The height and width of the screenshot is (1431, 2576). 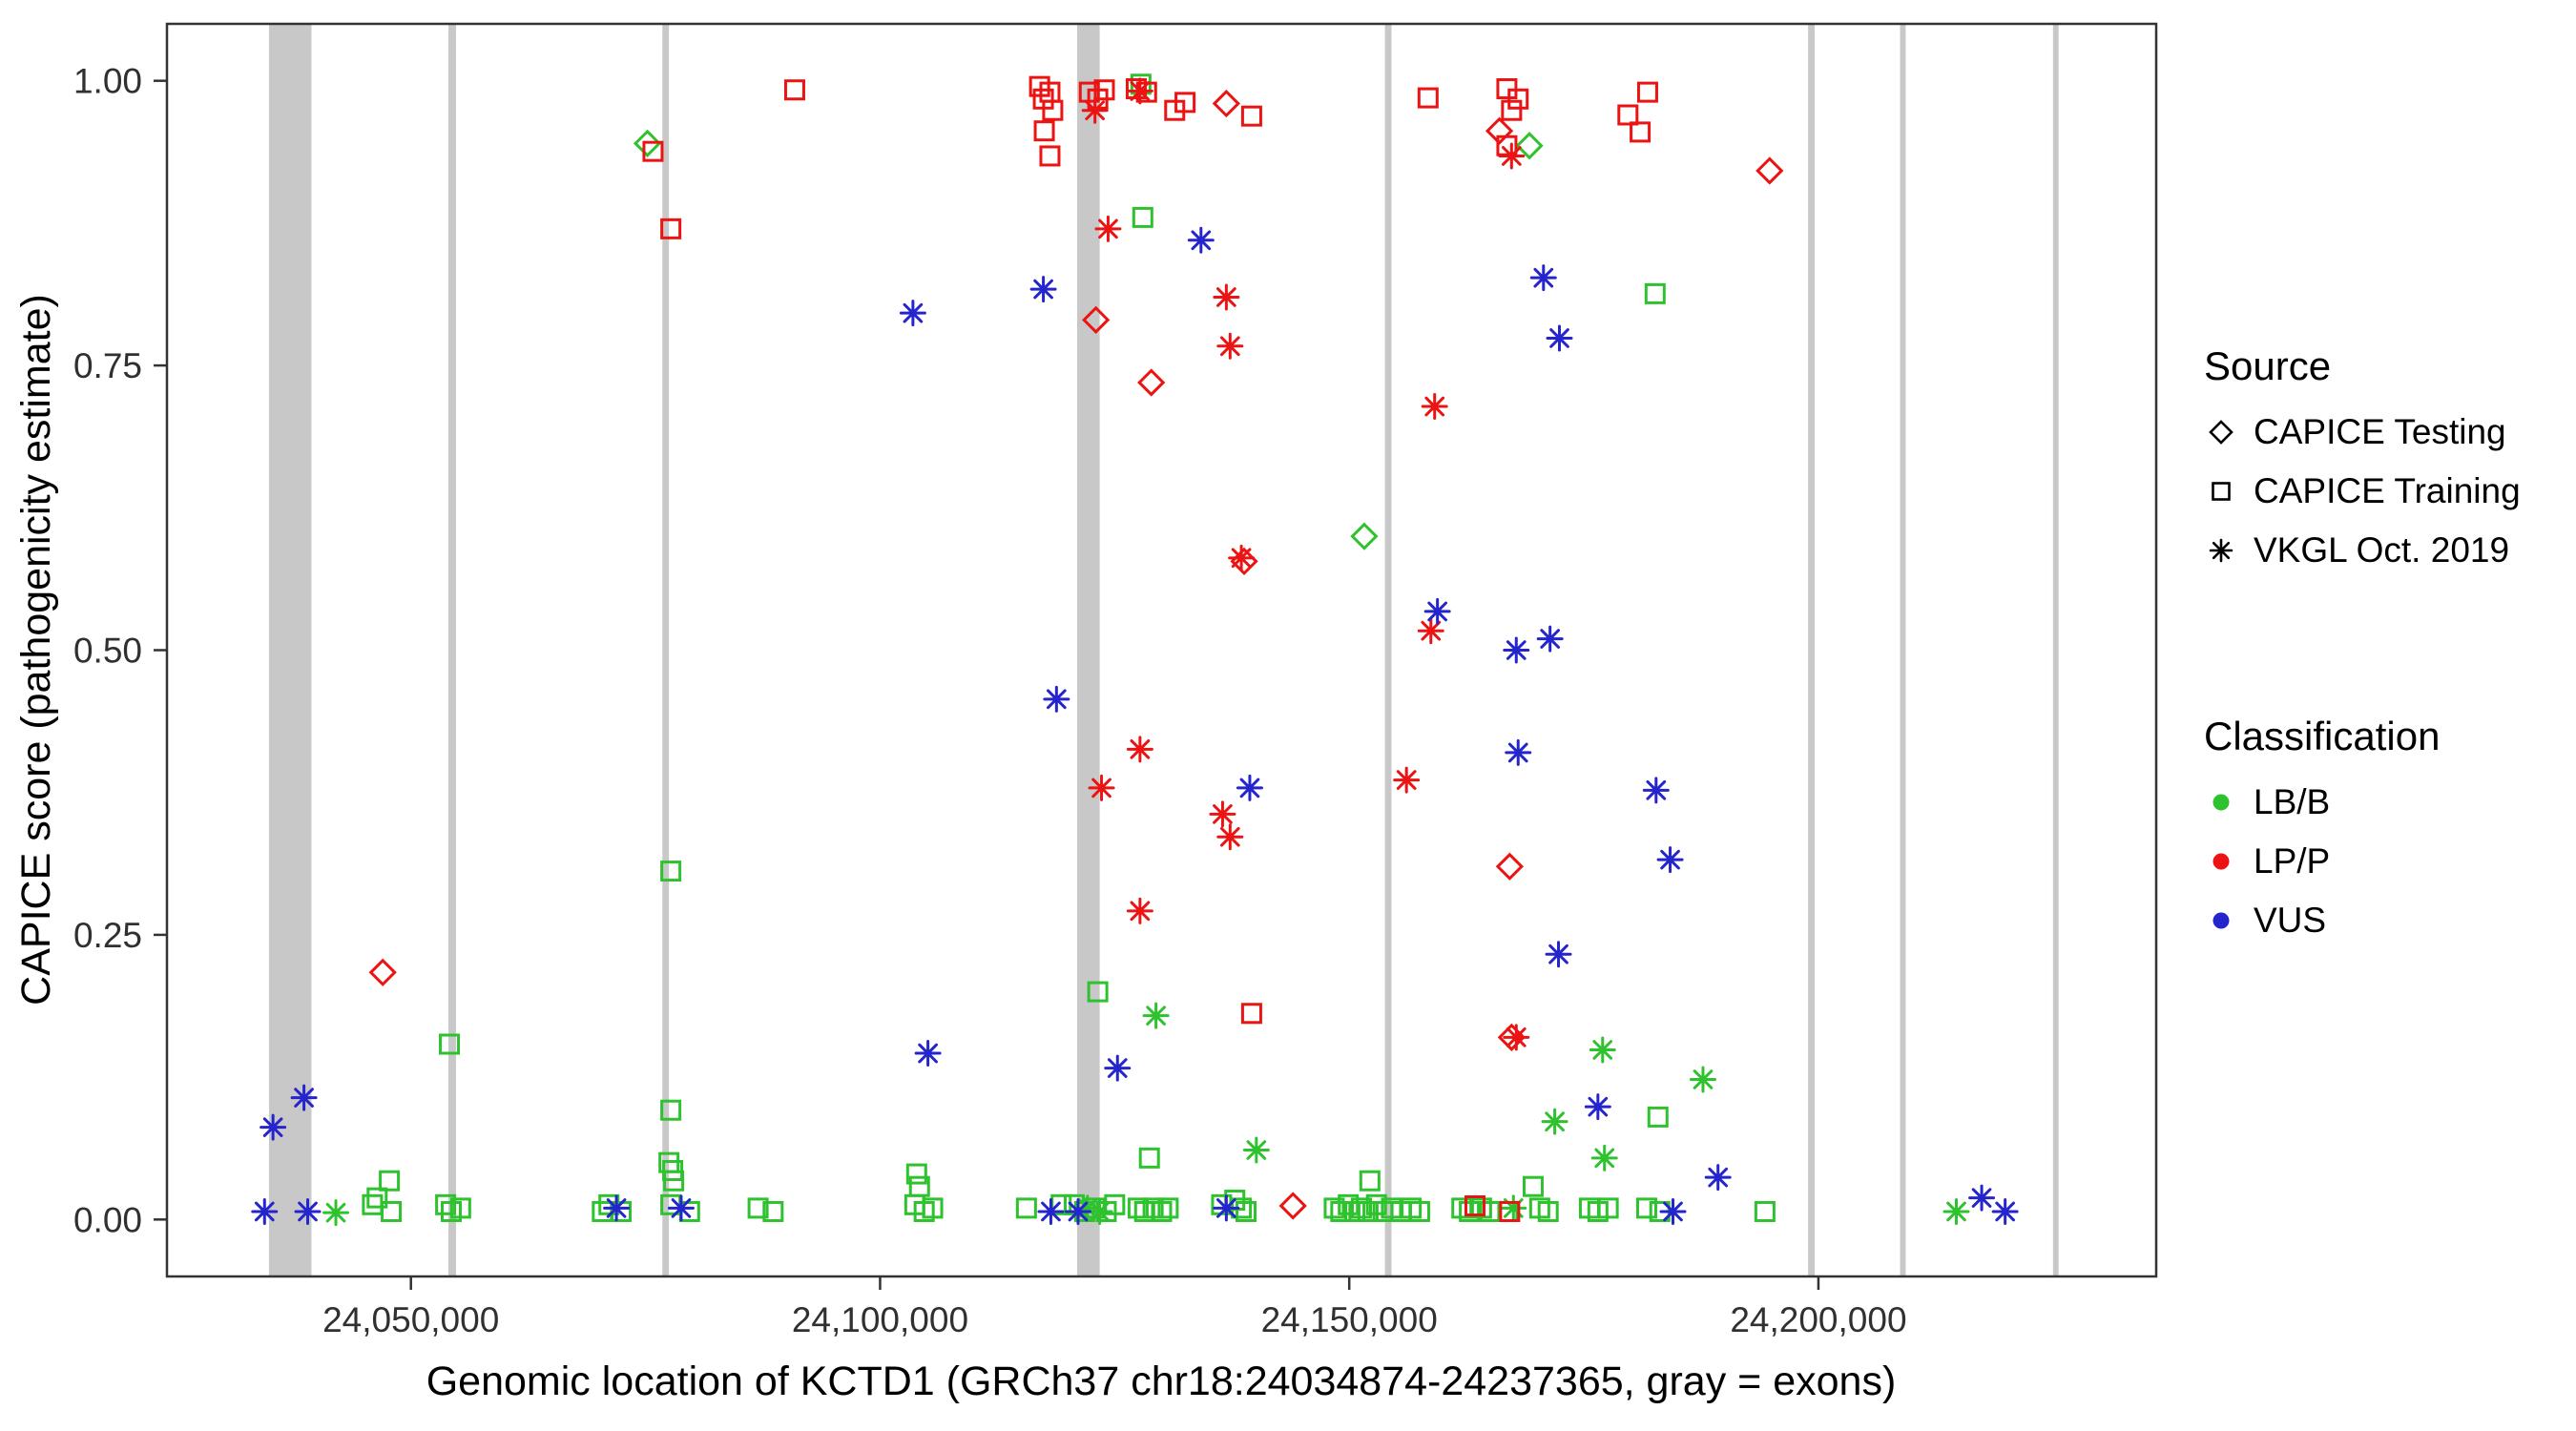 I want to click on y-tick-label: 0.75, so click(x=107, y=365).